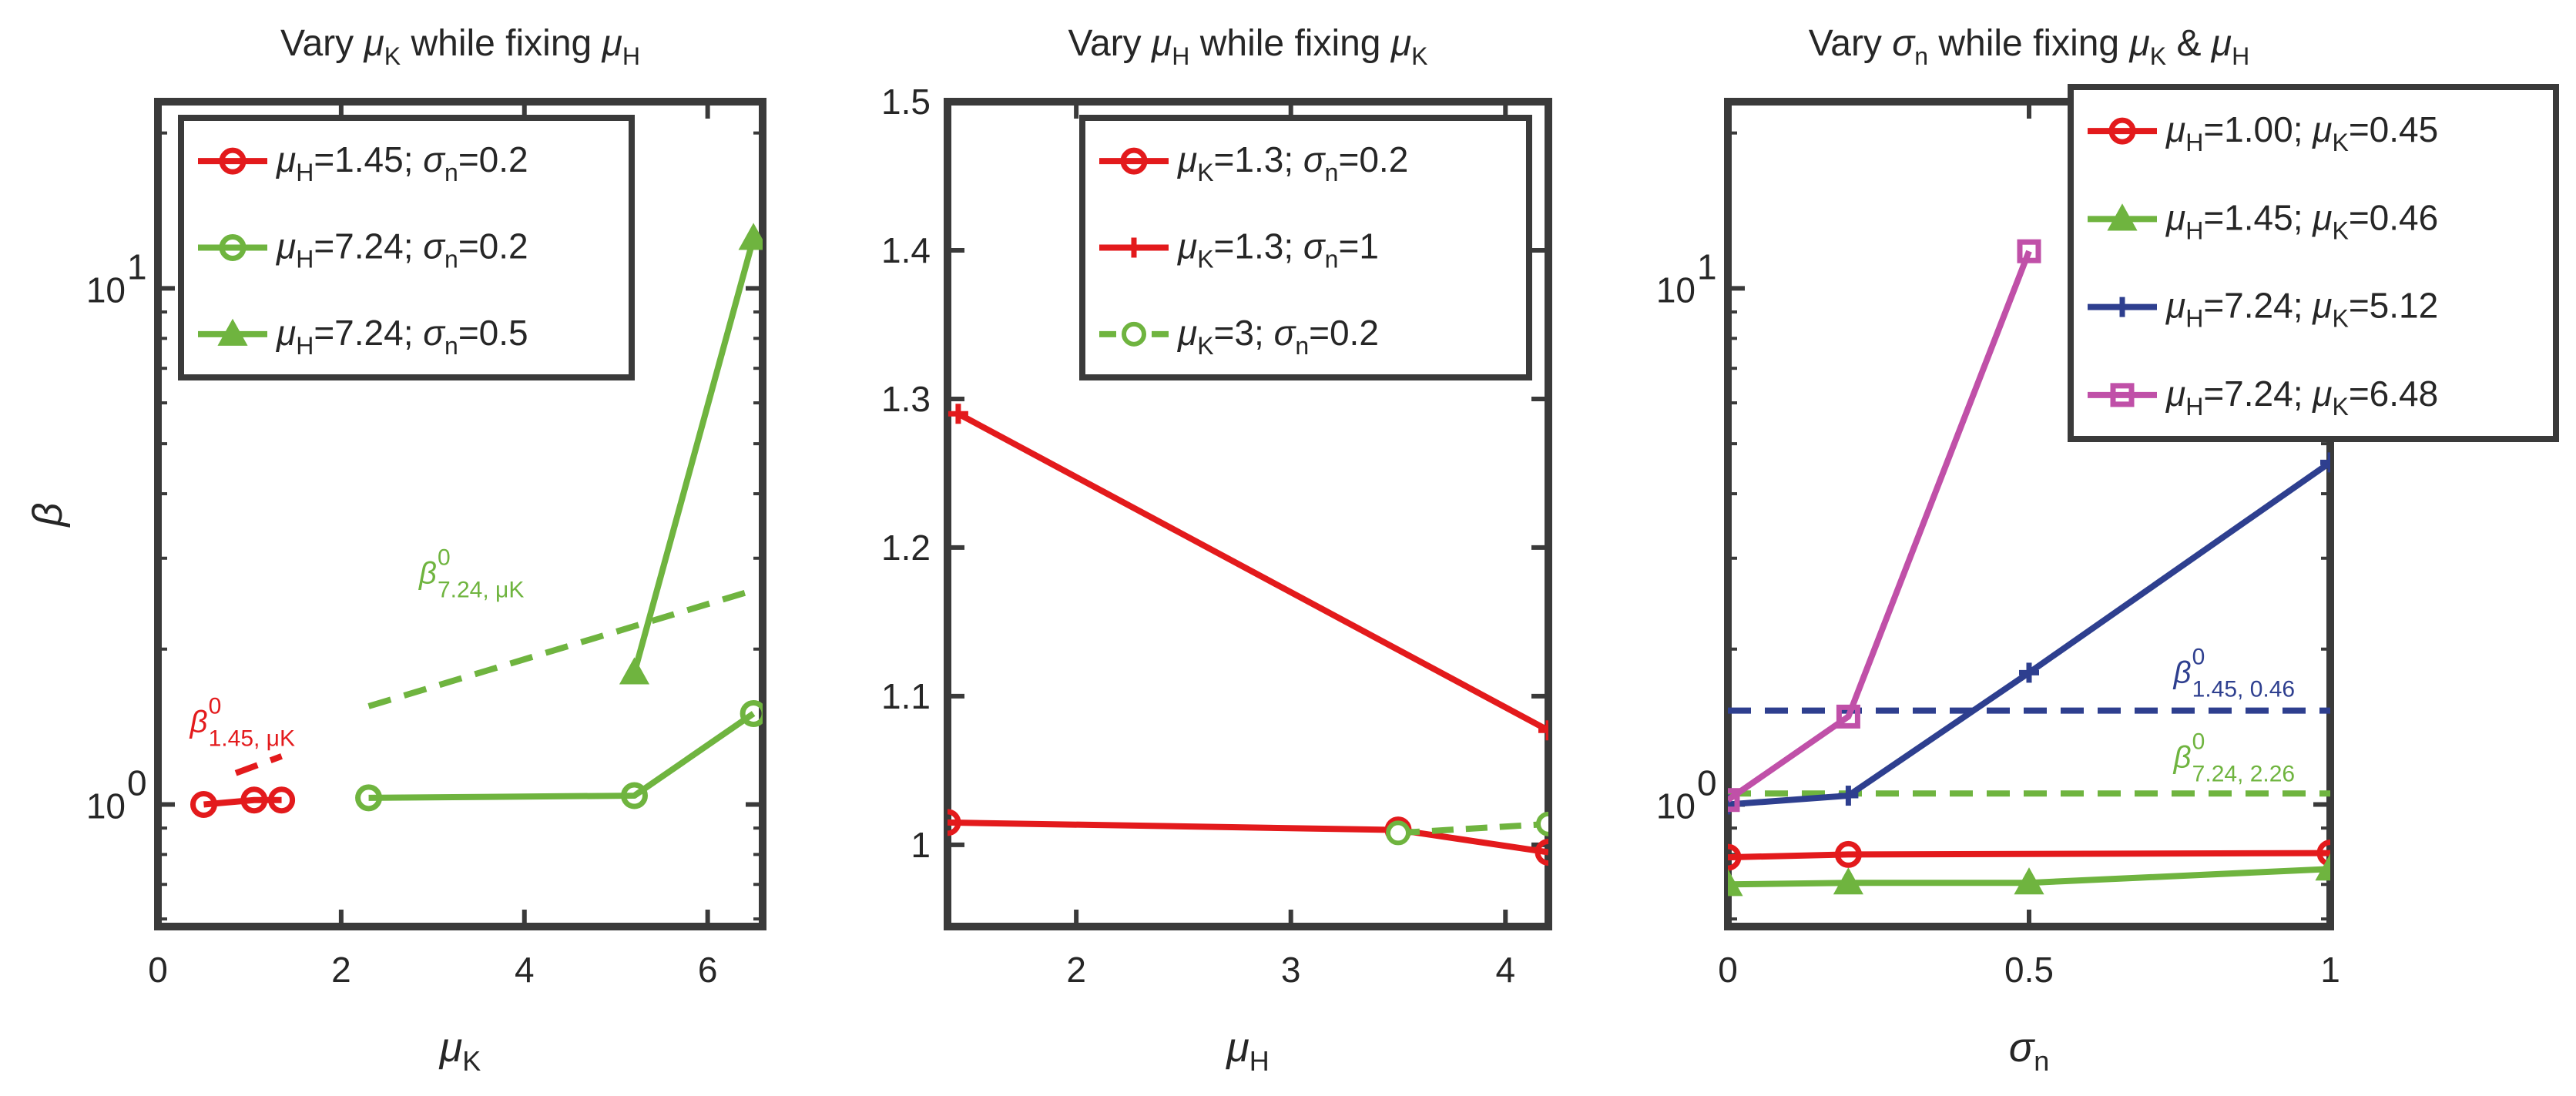  I want to click on annotation-1: β 0 1.45, 0.46, so click(2234, 673).